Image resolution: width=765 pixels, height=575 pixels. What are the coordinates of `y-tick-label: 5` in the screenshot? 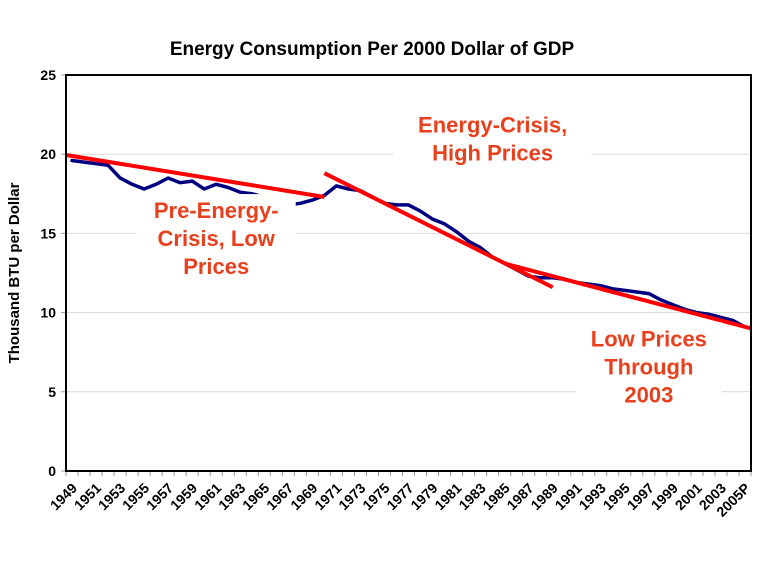 It's located at (52, 392).